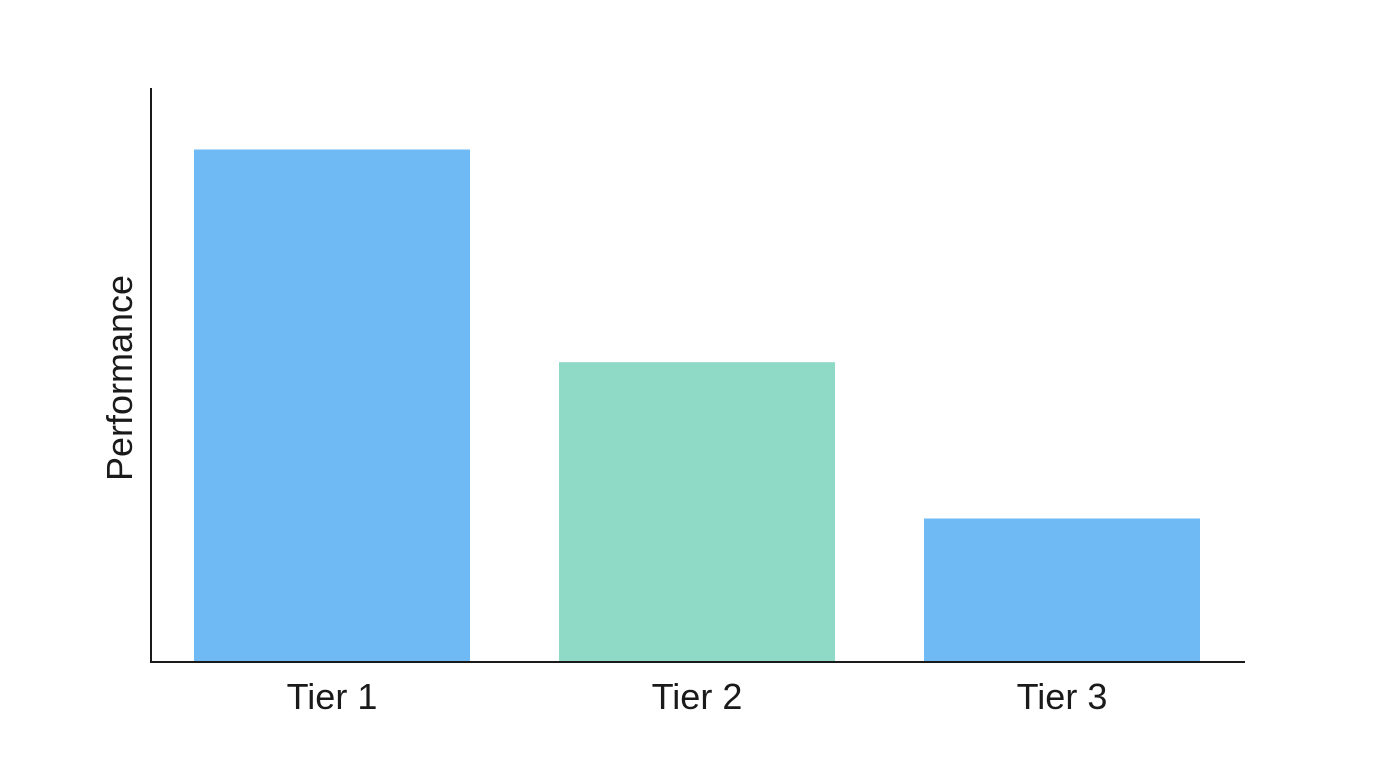 The image size is (1376, 768). I want to click on x-tick-label: Tier 1, so click(332, 696).